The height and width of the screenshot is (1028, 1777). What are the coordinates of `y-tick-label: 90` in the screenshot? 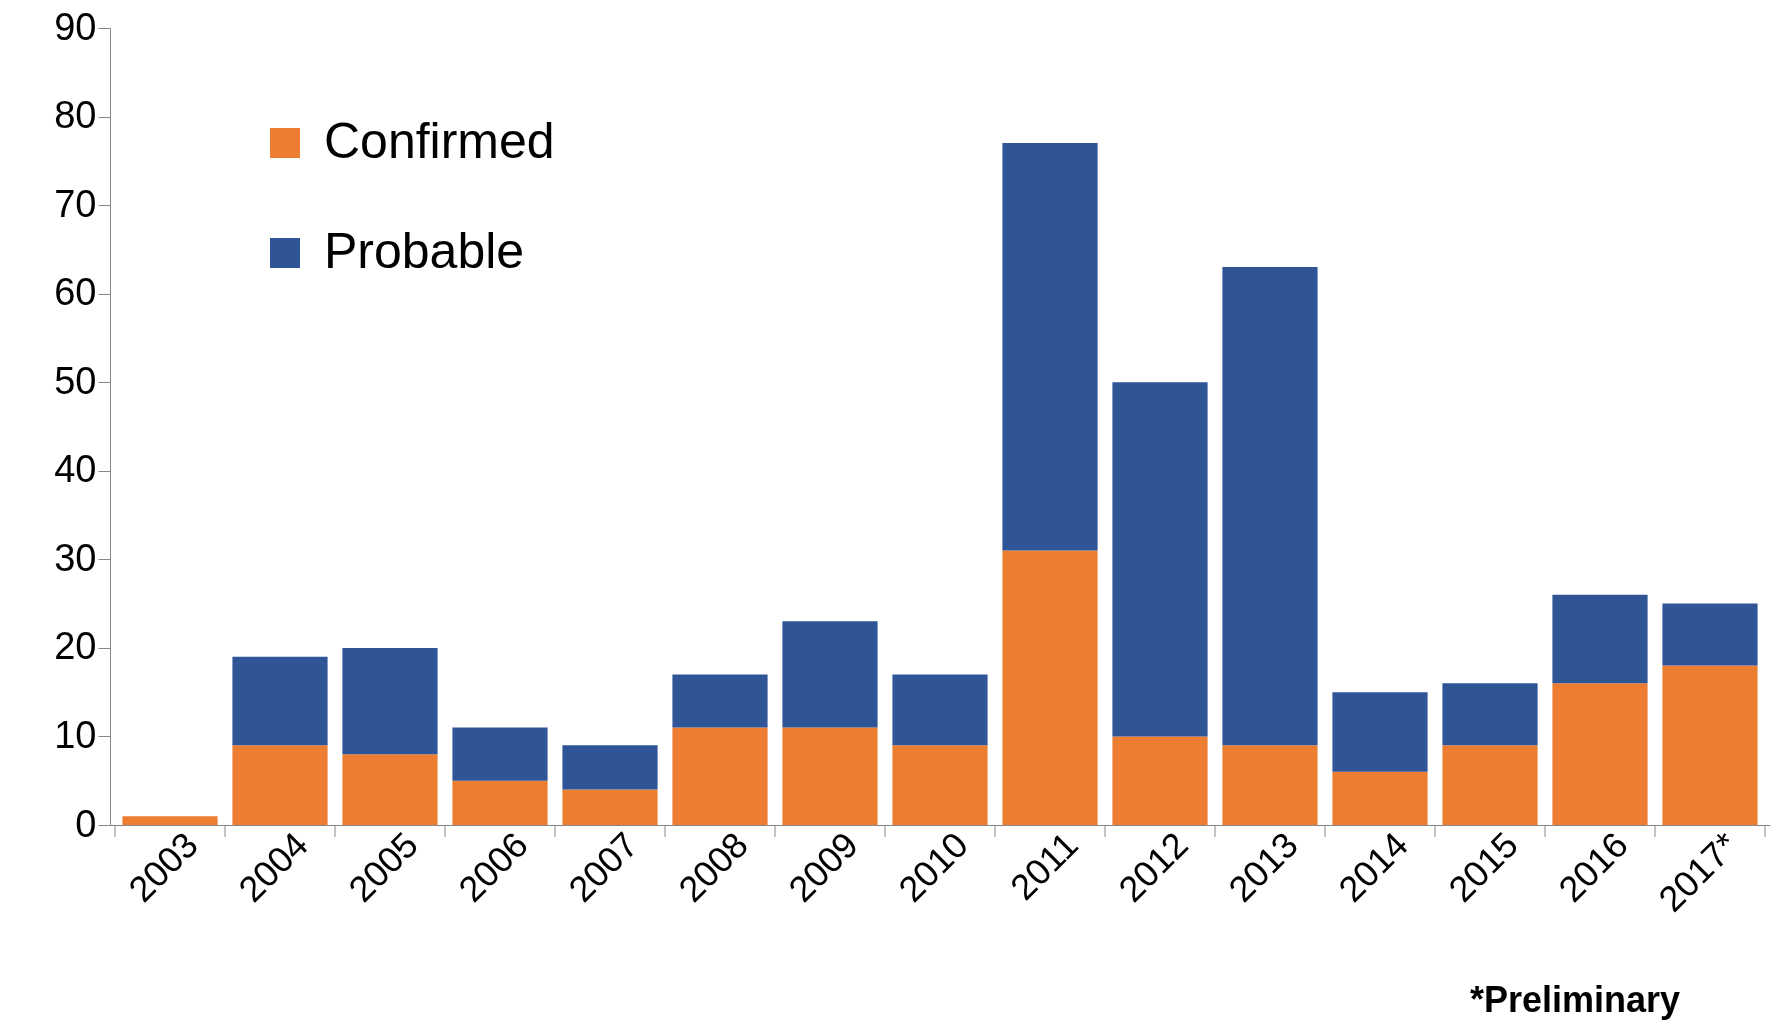 It's located at (75, 26).